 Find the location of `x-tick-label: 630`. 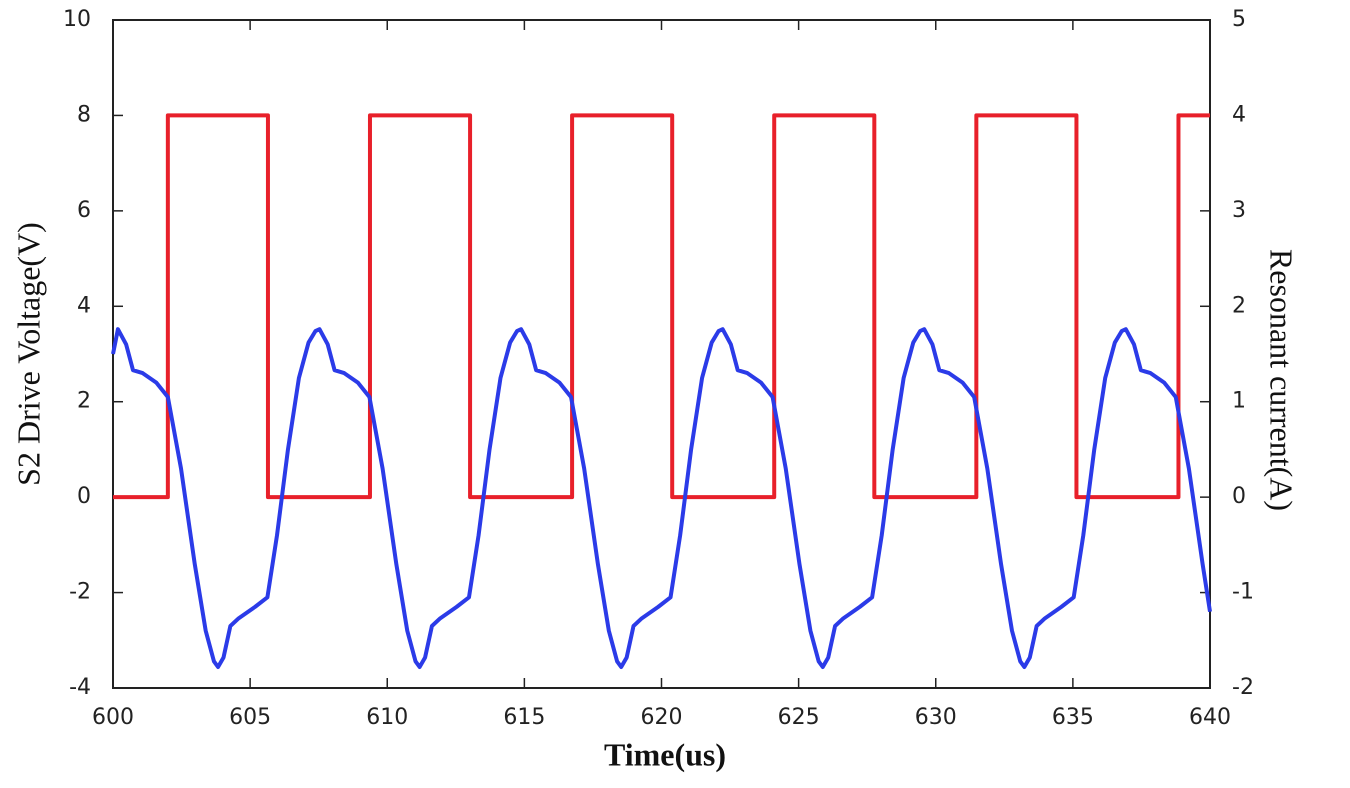

x-tick-label: 630 is located at coordinates (936, 717).